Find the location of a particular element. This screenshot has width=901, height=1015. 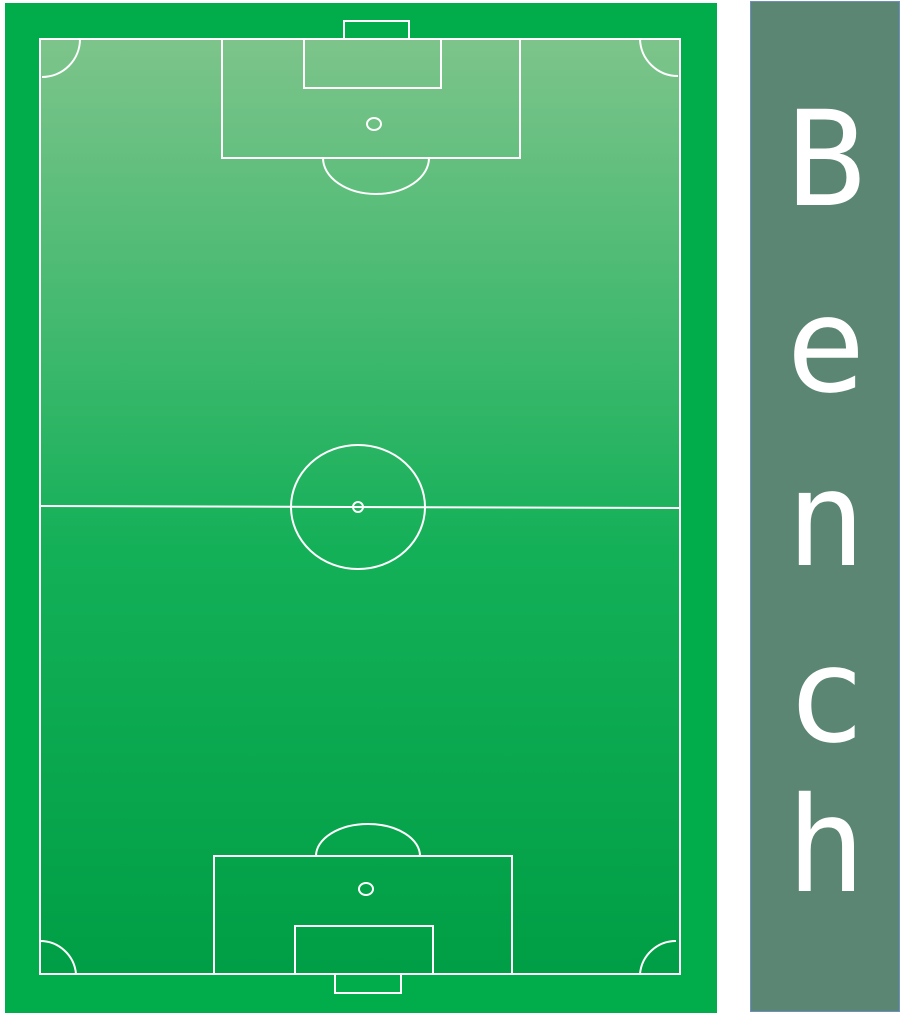

top-penalty-spot is located at coordinates (374, 124).